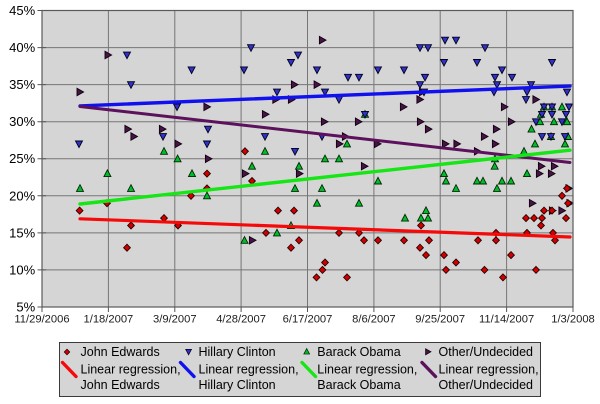  What do you see at coordinates (175, 320) in the screenshot?
I see `svg-text: 3/9/2007` at bounding box center [175, 320].